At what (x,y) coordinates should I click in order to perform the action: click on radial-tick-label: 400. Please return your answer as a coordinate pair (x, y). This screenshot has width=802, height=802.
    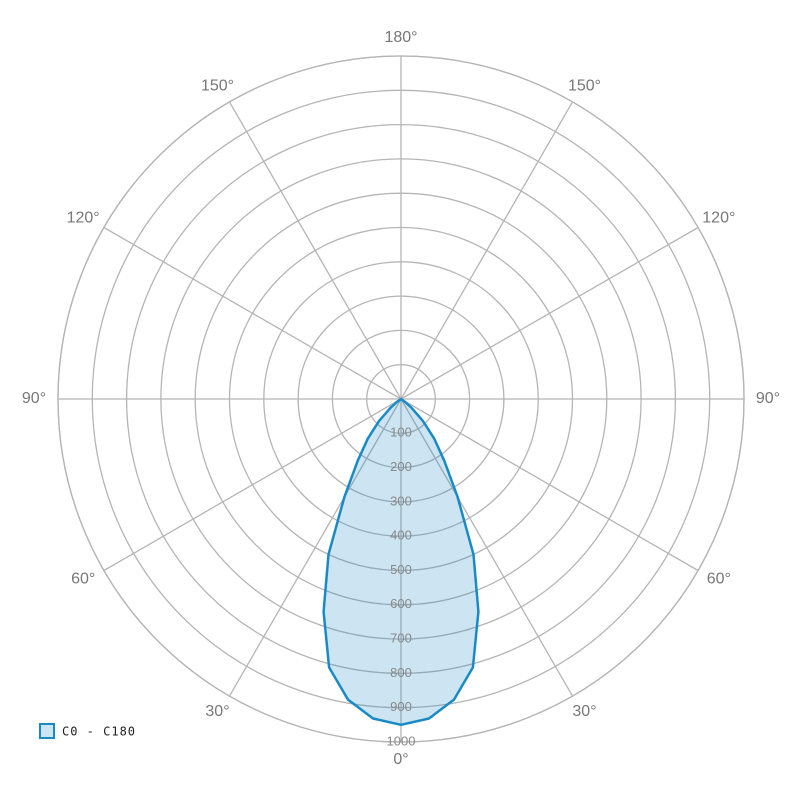
    Looking at the image, I should click on (401, 535).